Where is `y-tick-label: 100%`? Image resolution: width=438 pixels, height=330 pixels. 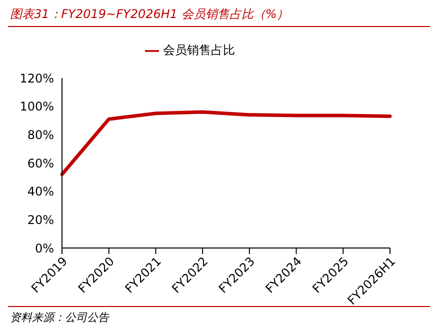
y-tick-label: 100% is located at coordinates (37, 107).